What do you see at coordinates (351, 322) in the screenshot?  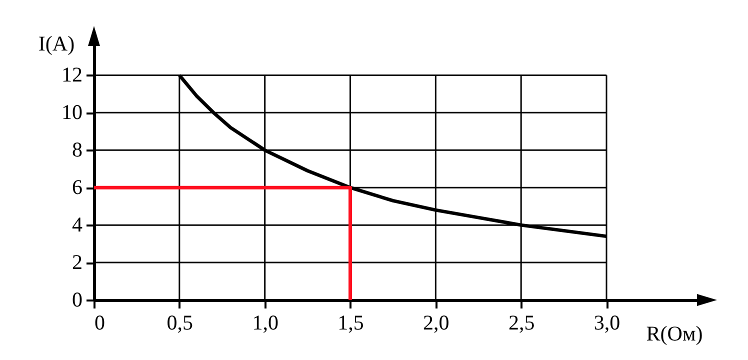 I see `x-tick-label: 1,5` at bounding box center [351, 322].